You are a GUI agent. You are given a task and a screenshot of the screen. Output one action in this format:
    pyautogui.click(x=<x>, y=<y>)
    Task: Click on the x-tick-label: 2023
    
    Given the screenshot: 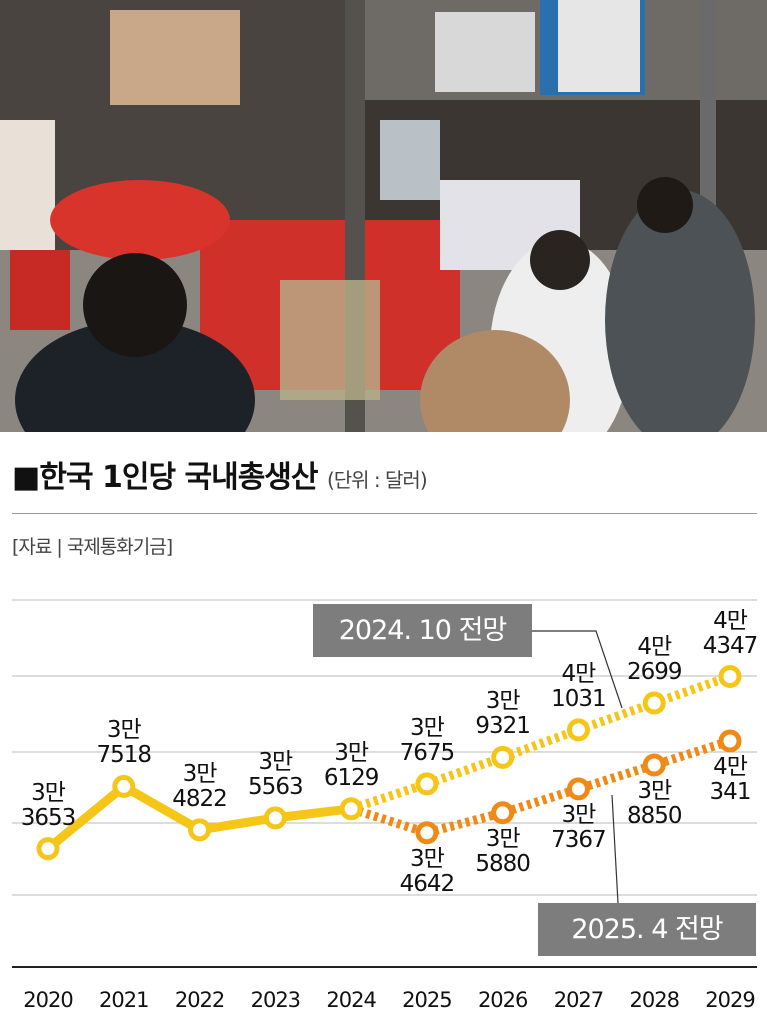 What is the action you would take?
    pyautogui.click(x=275, y=1000)
    